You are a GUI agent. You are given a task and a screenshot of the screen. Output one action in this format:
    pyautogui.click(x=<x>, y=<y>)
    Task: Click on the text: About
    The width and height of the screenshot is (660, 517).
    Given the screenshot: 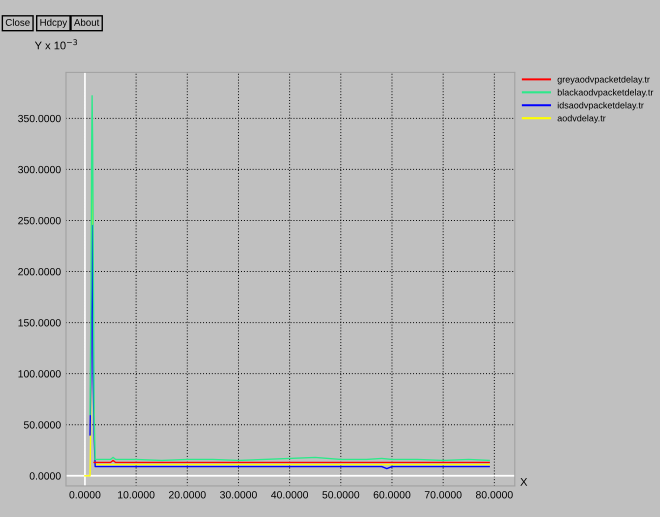 What is the action you would take?
    pyautogui.click(x=87, y=22)
    